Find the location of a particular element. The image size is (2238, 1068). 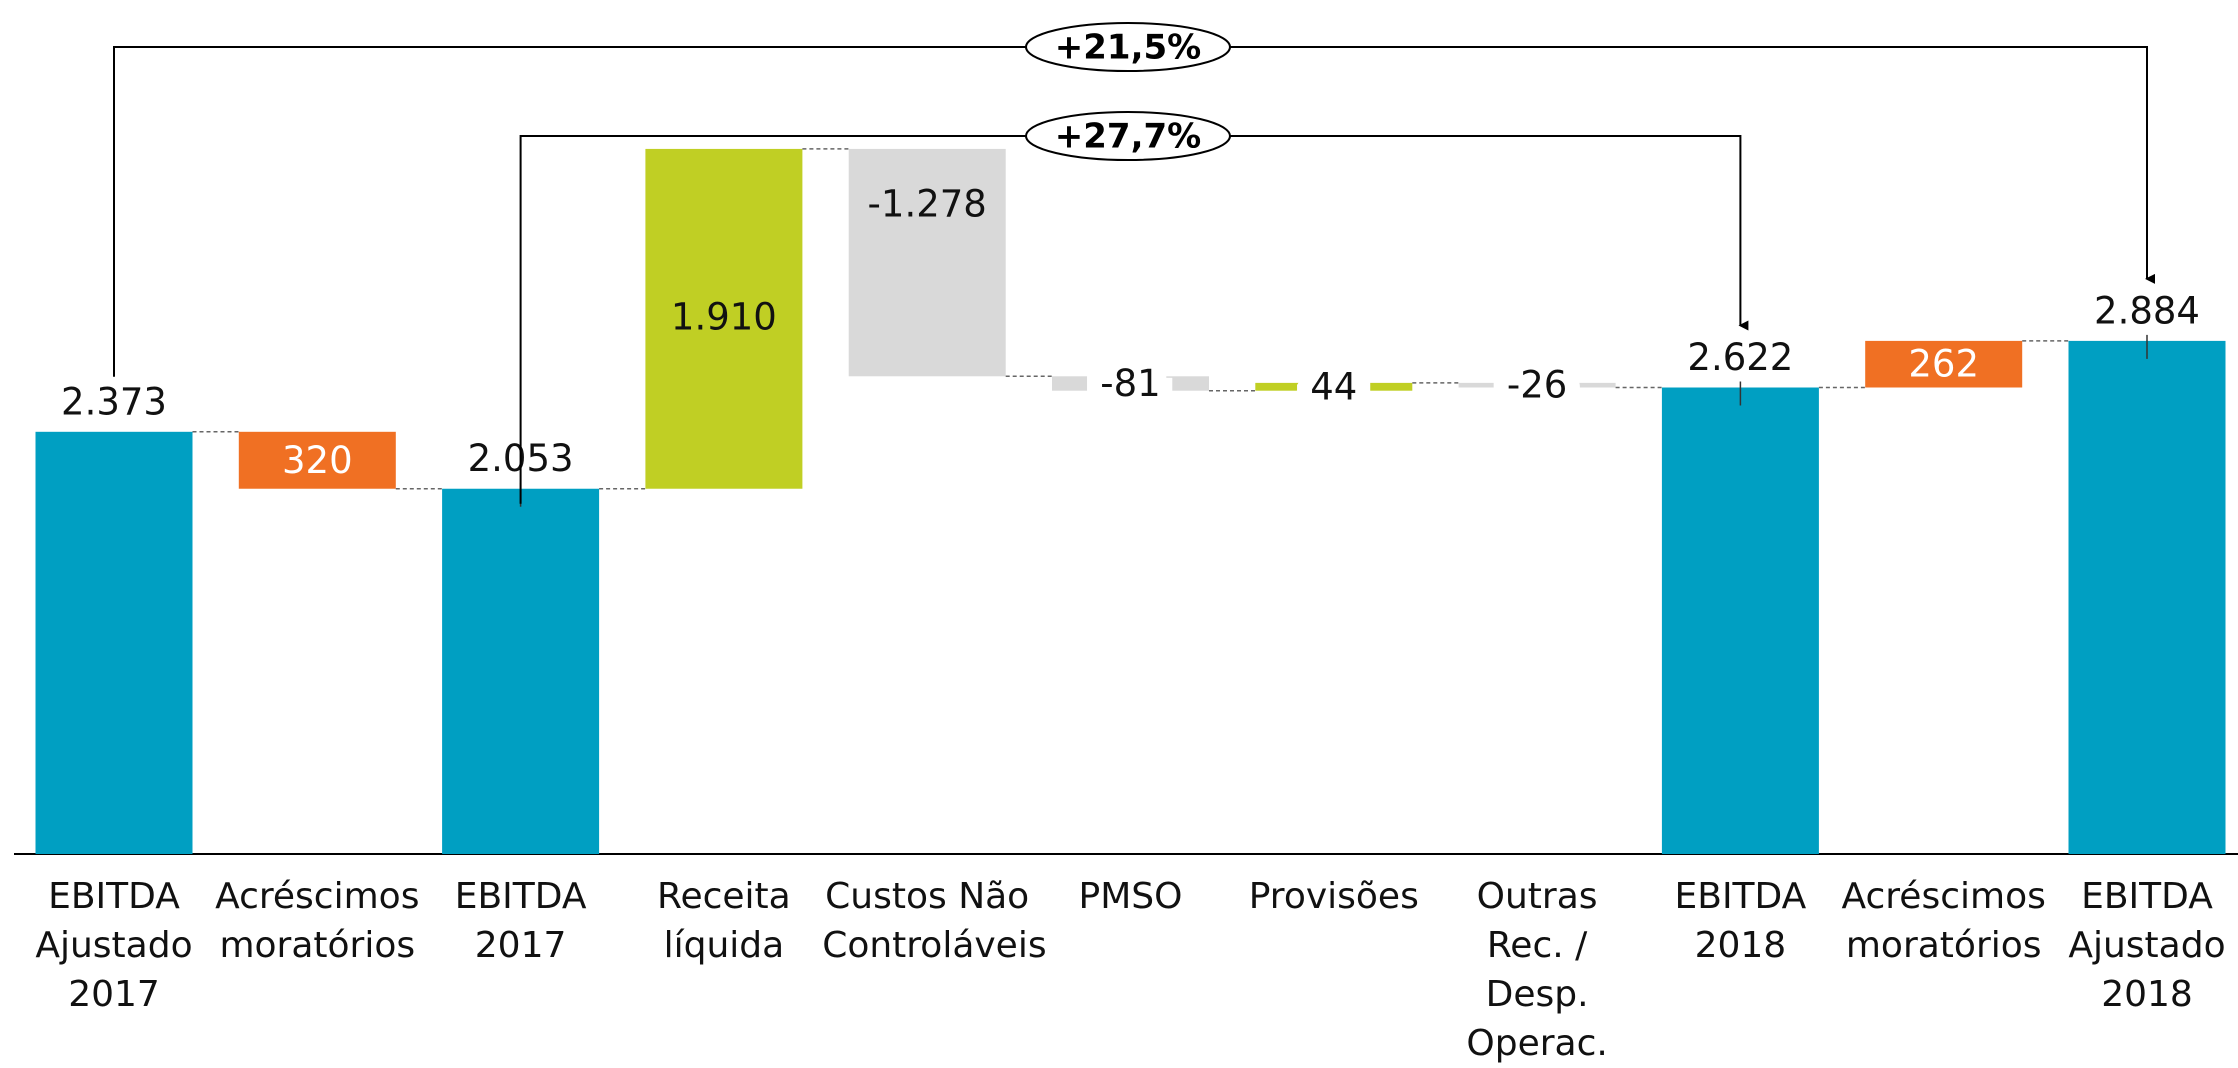

value-label: -81 is located at coordinates (1130, 383).